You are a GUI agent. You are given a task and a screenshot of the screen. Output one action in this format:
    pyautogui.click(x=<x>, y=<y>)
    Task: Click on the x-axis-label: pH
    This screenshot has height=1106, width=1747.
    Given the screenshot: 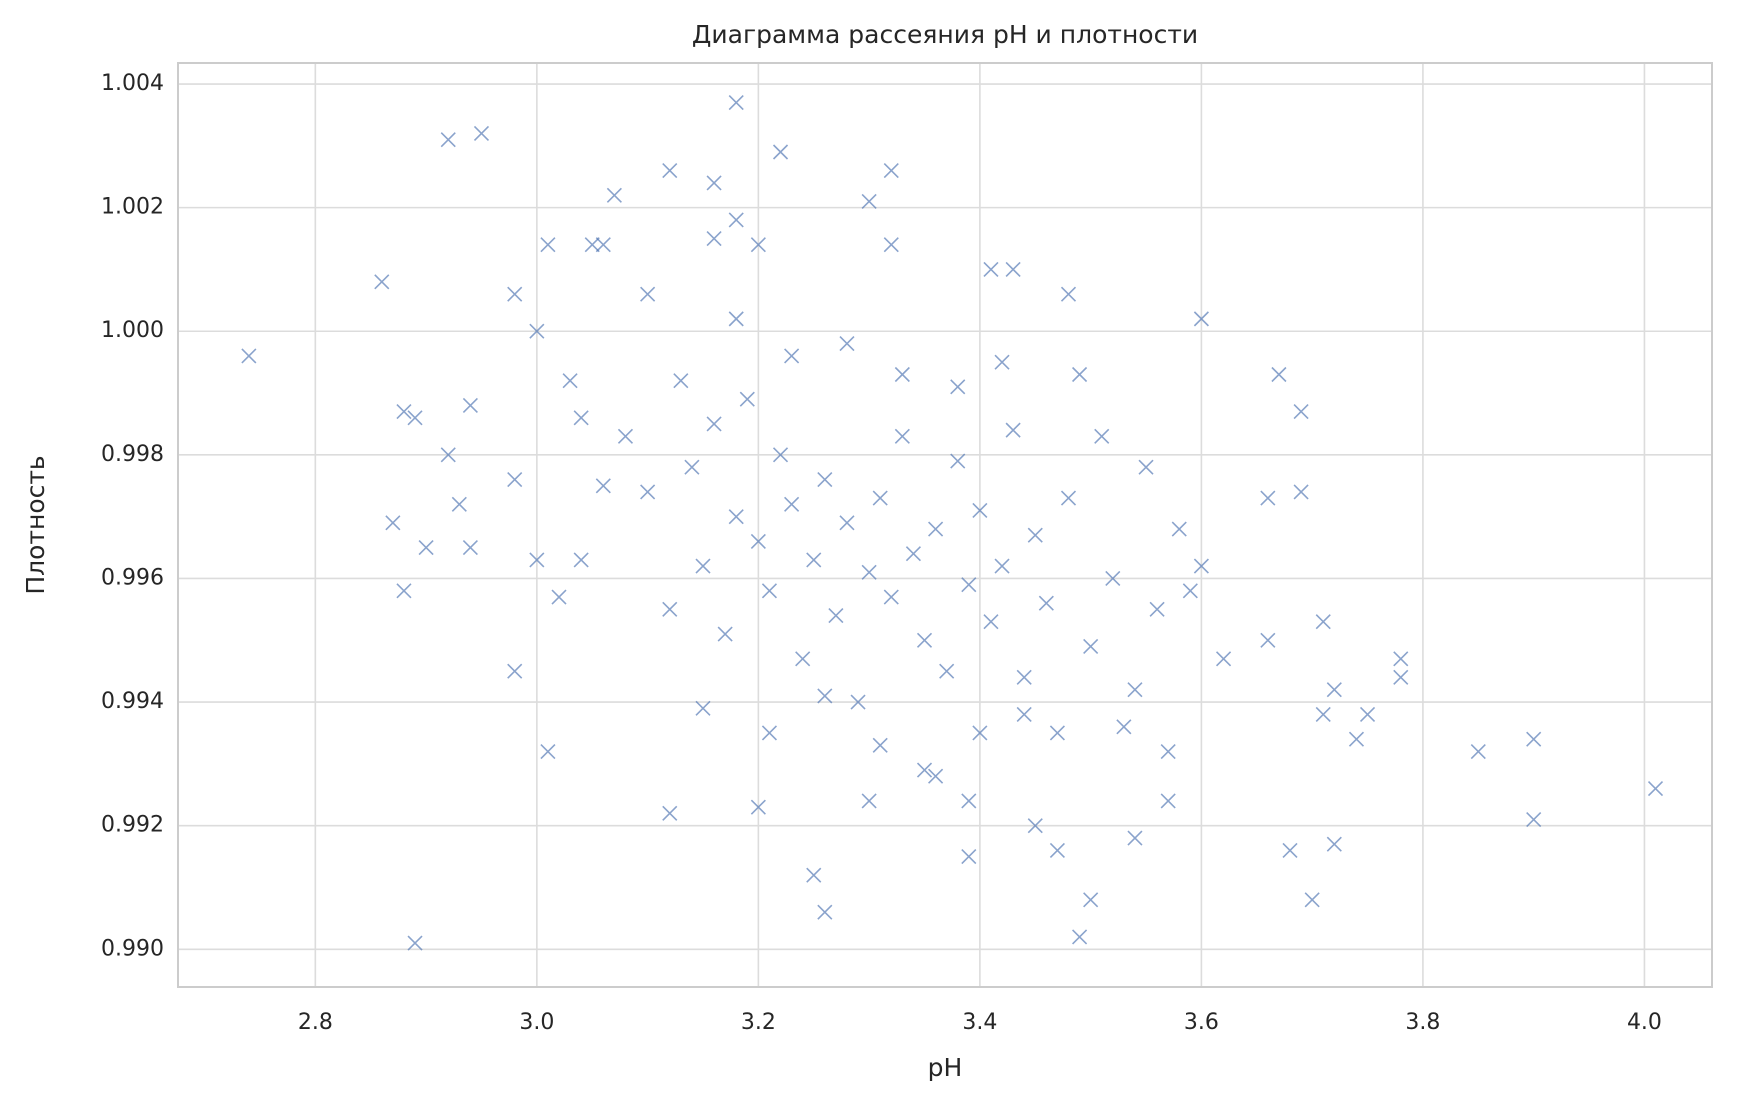 What is the action you would take?
    pyautogui.click(x=945, y=1067)
    